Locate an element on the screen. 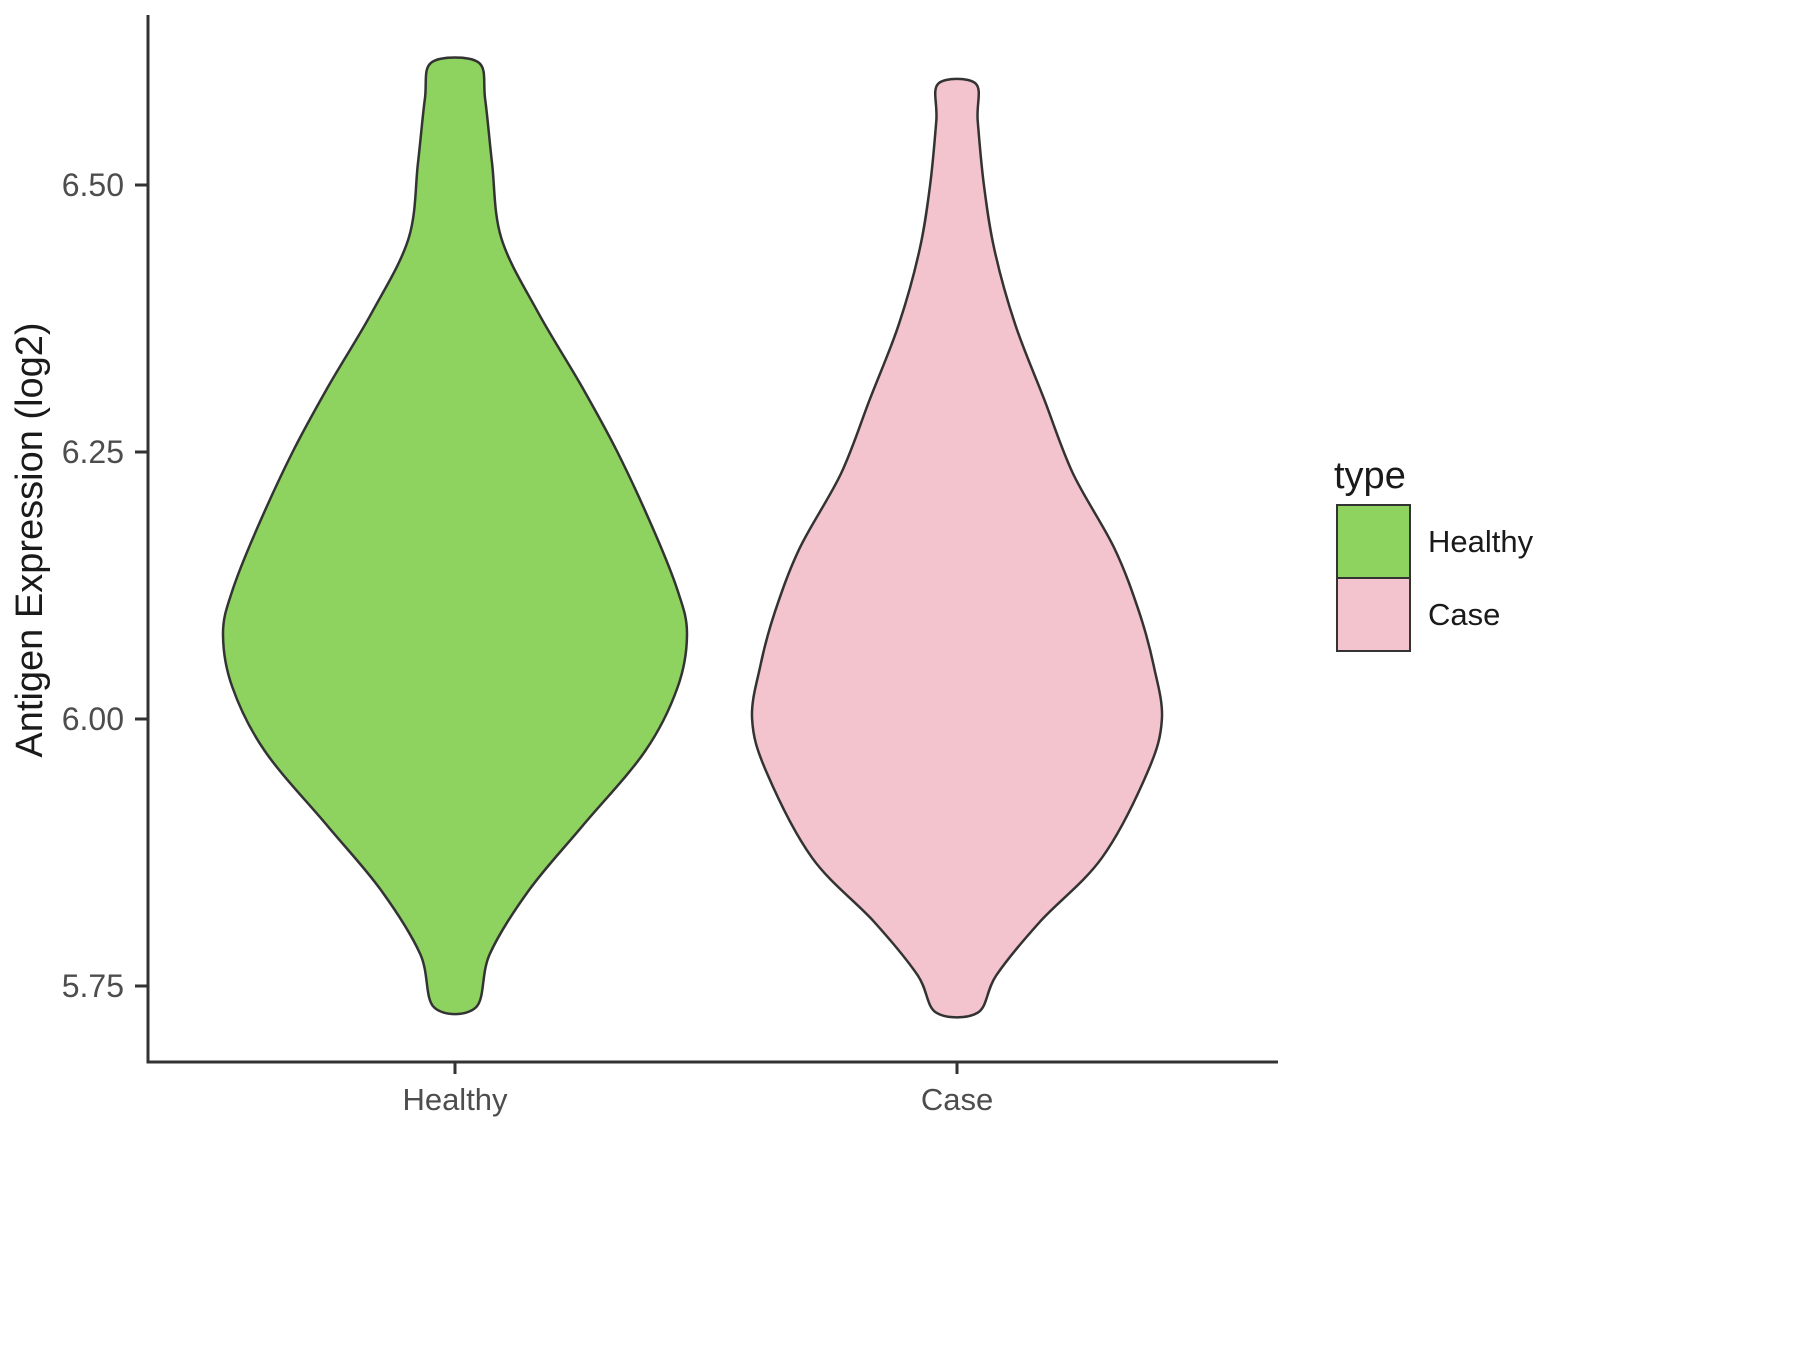 Image resolution: width=1800 pixels, height=1350 pixels. x-category-label-healthy: Healthy is located at coordinates (455, 1099).